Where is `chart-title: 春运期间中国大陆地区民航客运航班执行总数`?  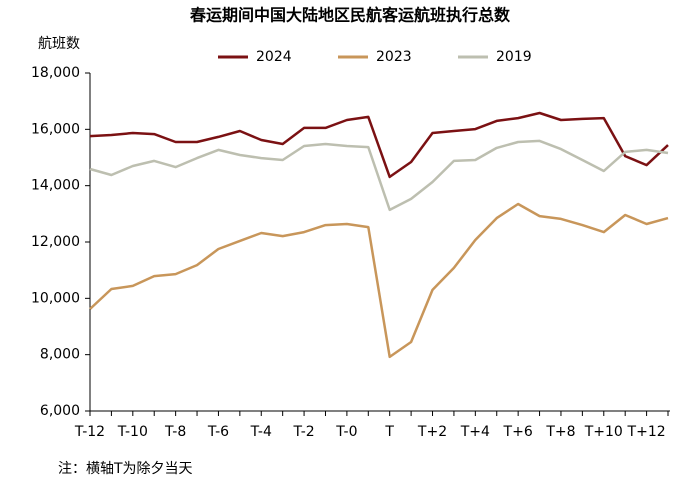 chart-title: 春运期间中国大陆地区民航客运航班执行总数 is located at coordinates (350, 15).